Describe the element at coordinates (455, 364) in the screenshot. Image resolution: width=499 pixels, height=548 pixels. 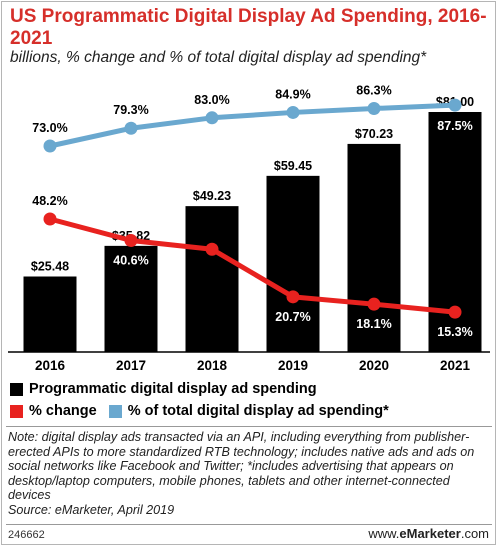
I see `x-tick-label-2021: 2021` at that location.